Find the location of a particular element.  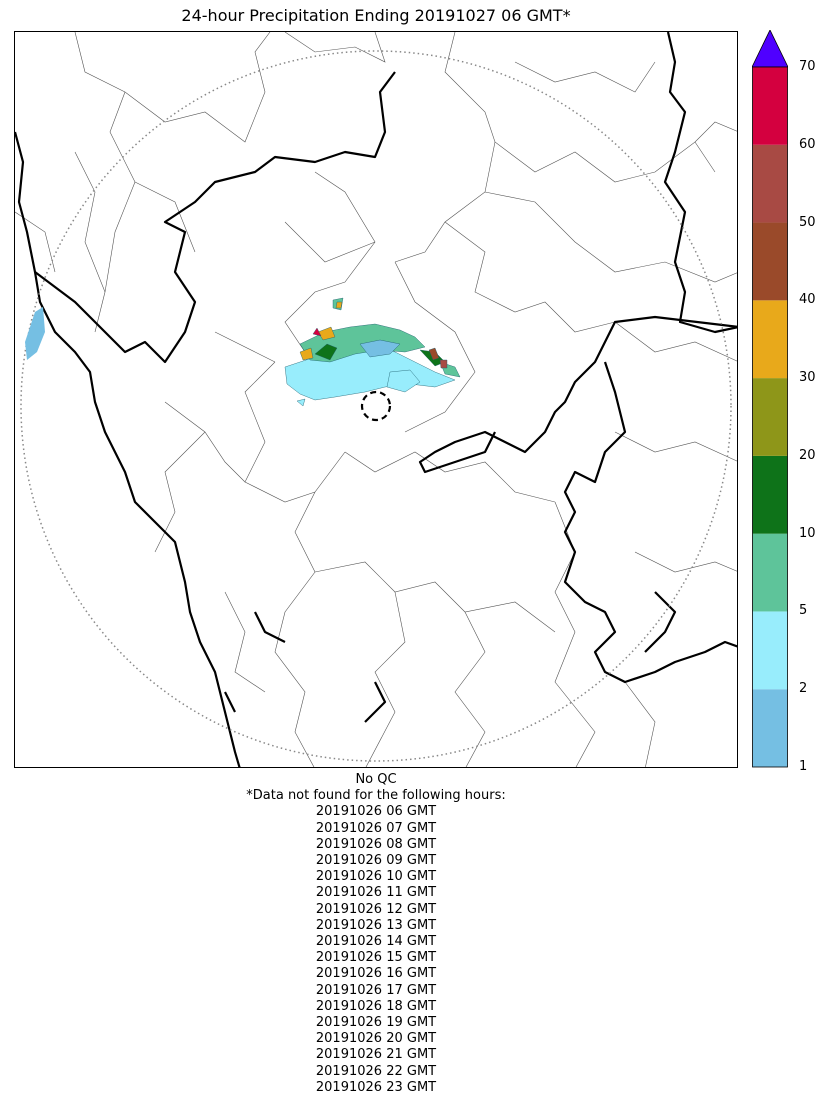

colorbar-segments is located at coordinates (770, 417).